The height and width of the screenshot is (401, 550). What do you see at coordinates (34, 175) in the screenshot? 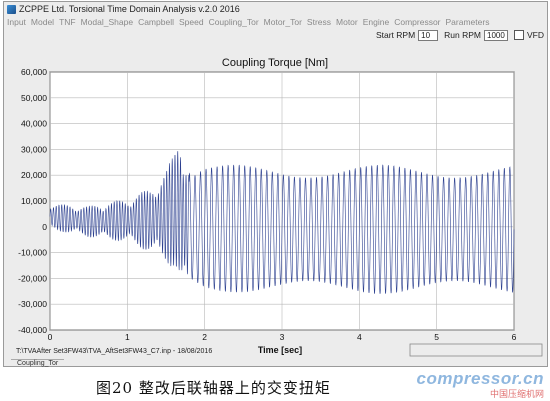
I see `y-tick-label: 20,000` at bounding box center [34, 175].